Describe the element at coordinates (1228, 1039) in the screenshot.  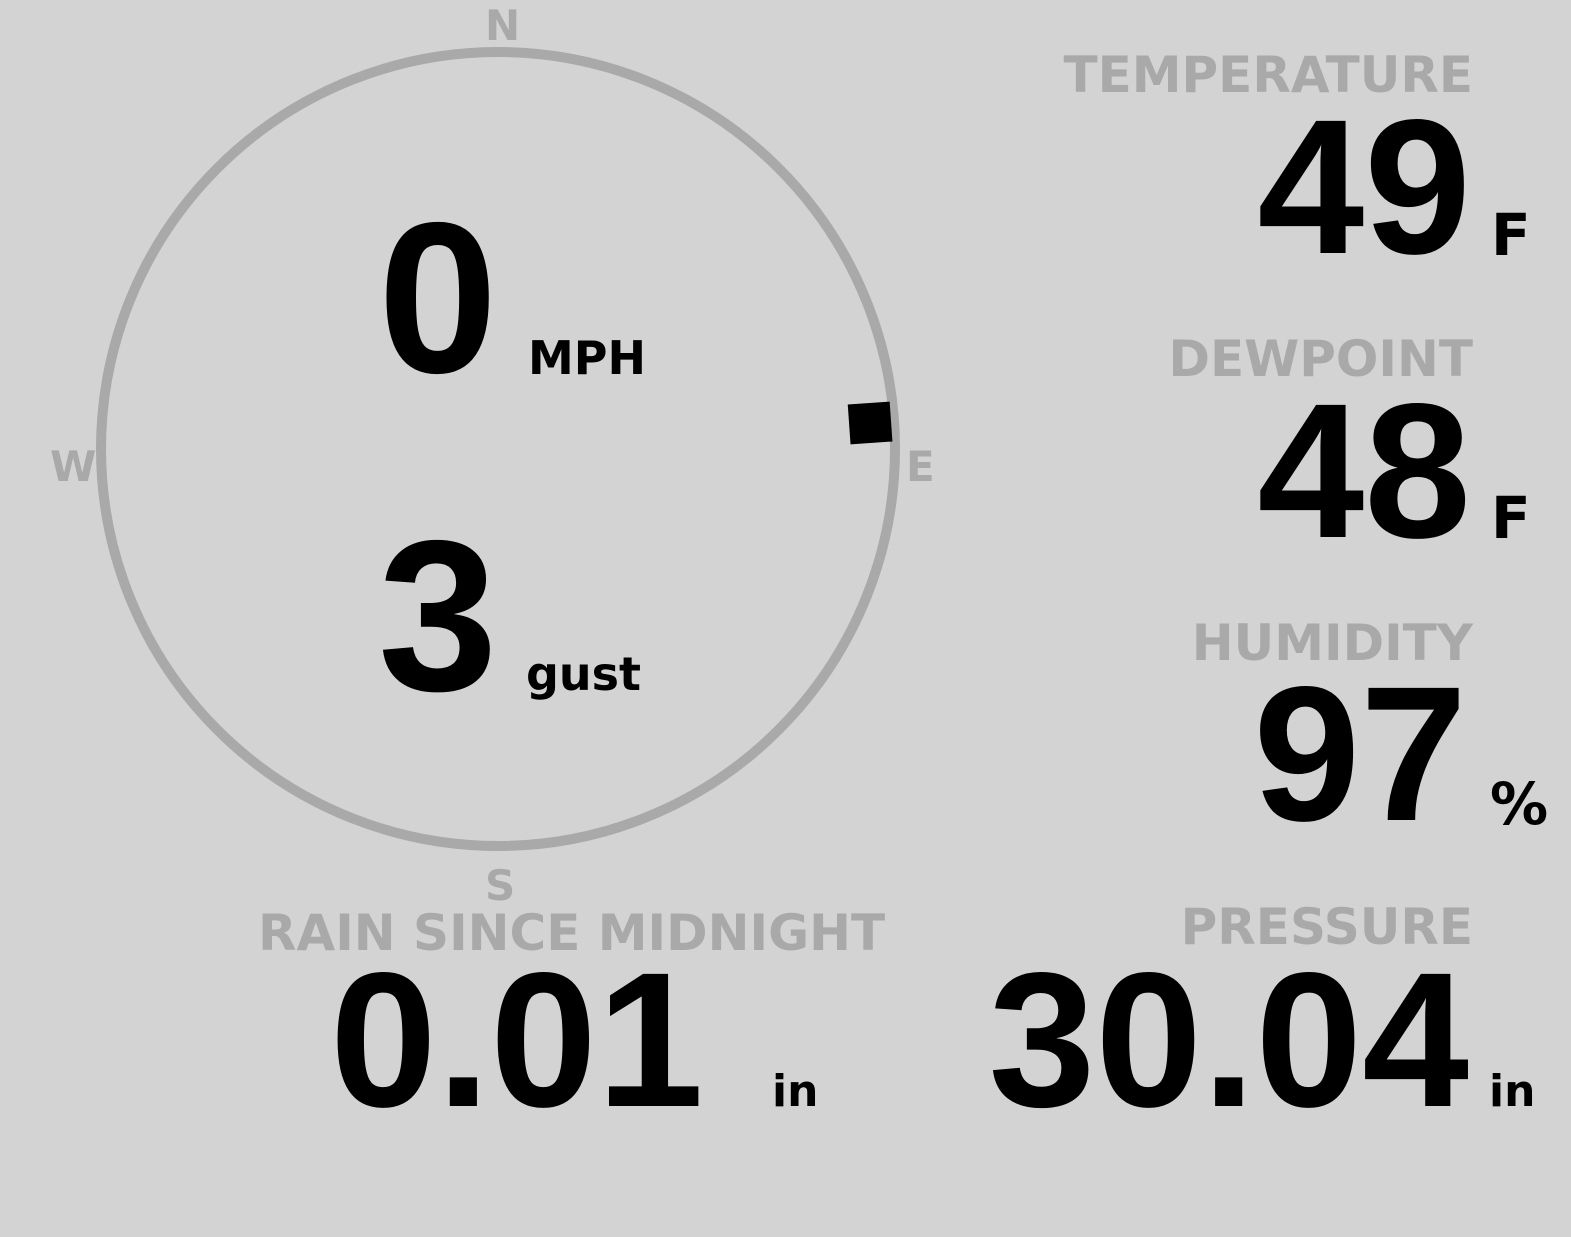
I see `pressure-value: 30.04` at that location.